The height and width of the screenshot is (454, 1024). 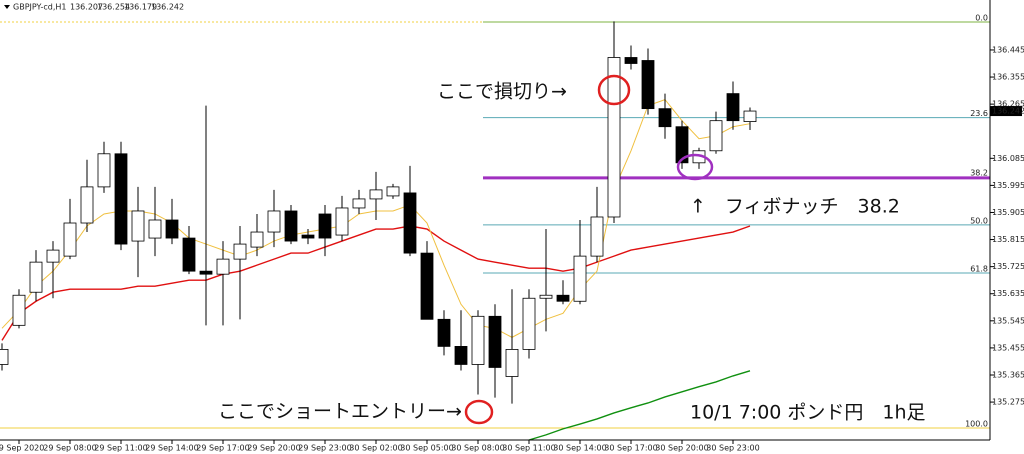 What do you see at coordinates (1008, 158) in the screenshot?
I see `y-tick-label: 136.085` at bounding box center [1008, 158].